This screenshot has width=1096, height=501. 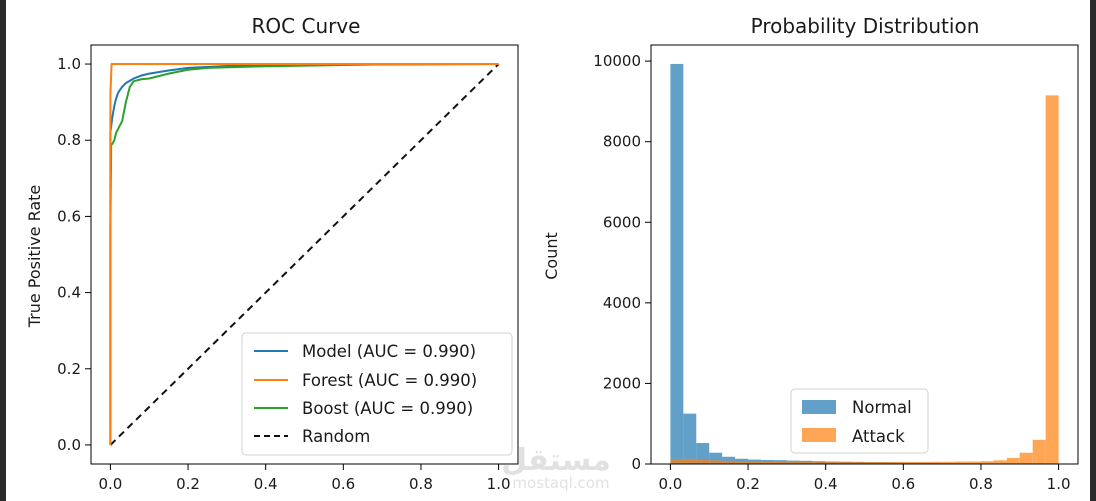 I want to click on roc-xtick-label: 0.6, so click(x=343, y=484).